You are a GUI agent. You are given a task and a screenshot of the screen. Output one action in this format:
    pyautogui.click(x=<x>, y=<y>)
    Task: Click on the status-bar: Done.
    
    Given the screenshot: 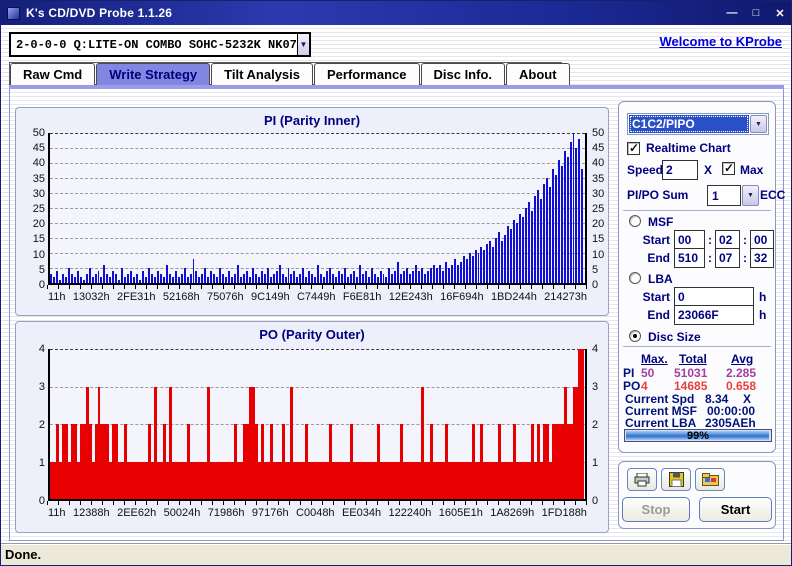 What is the action you would take?
    pyautogui.click(x=396, y=554)
    